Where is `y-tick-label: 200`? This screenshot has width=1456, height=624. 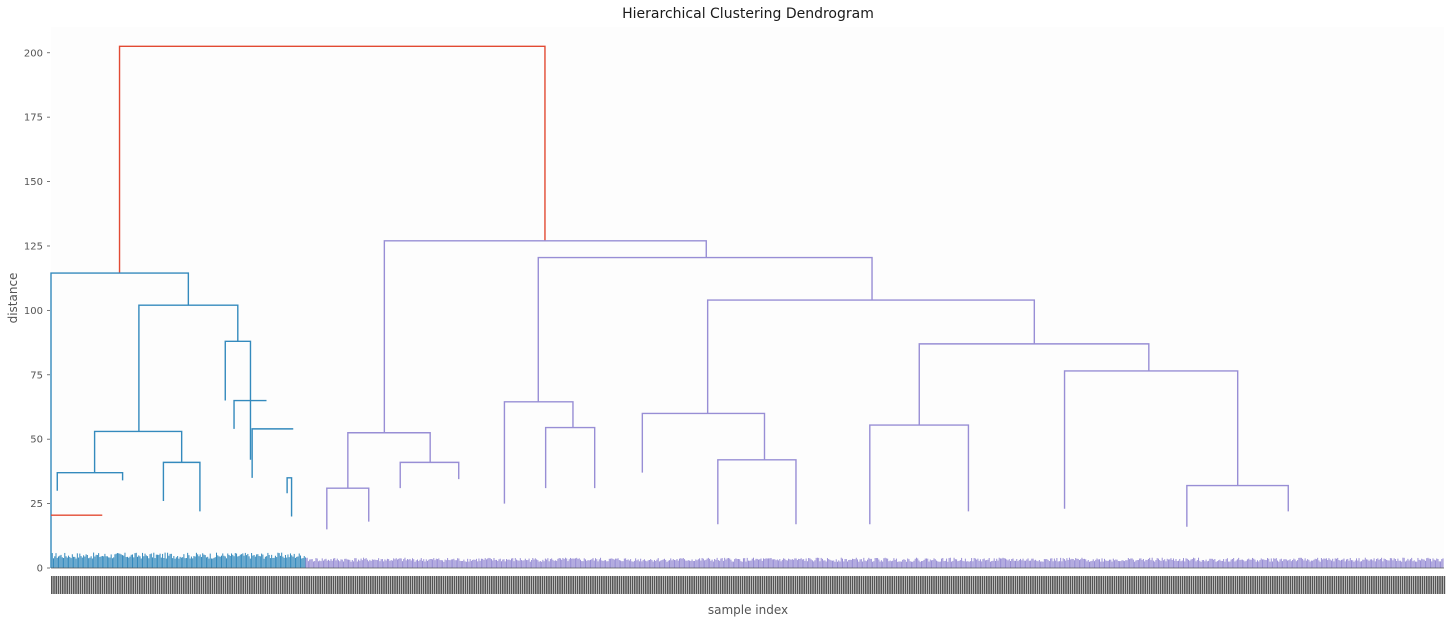 y-tick-label: 200 is located at coordinates (33, 53).